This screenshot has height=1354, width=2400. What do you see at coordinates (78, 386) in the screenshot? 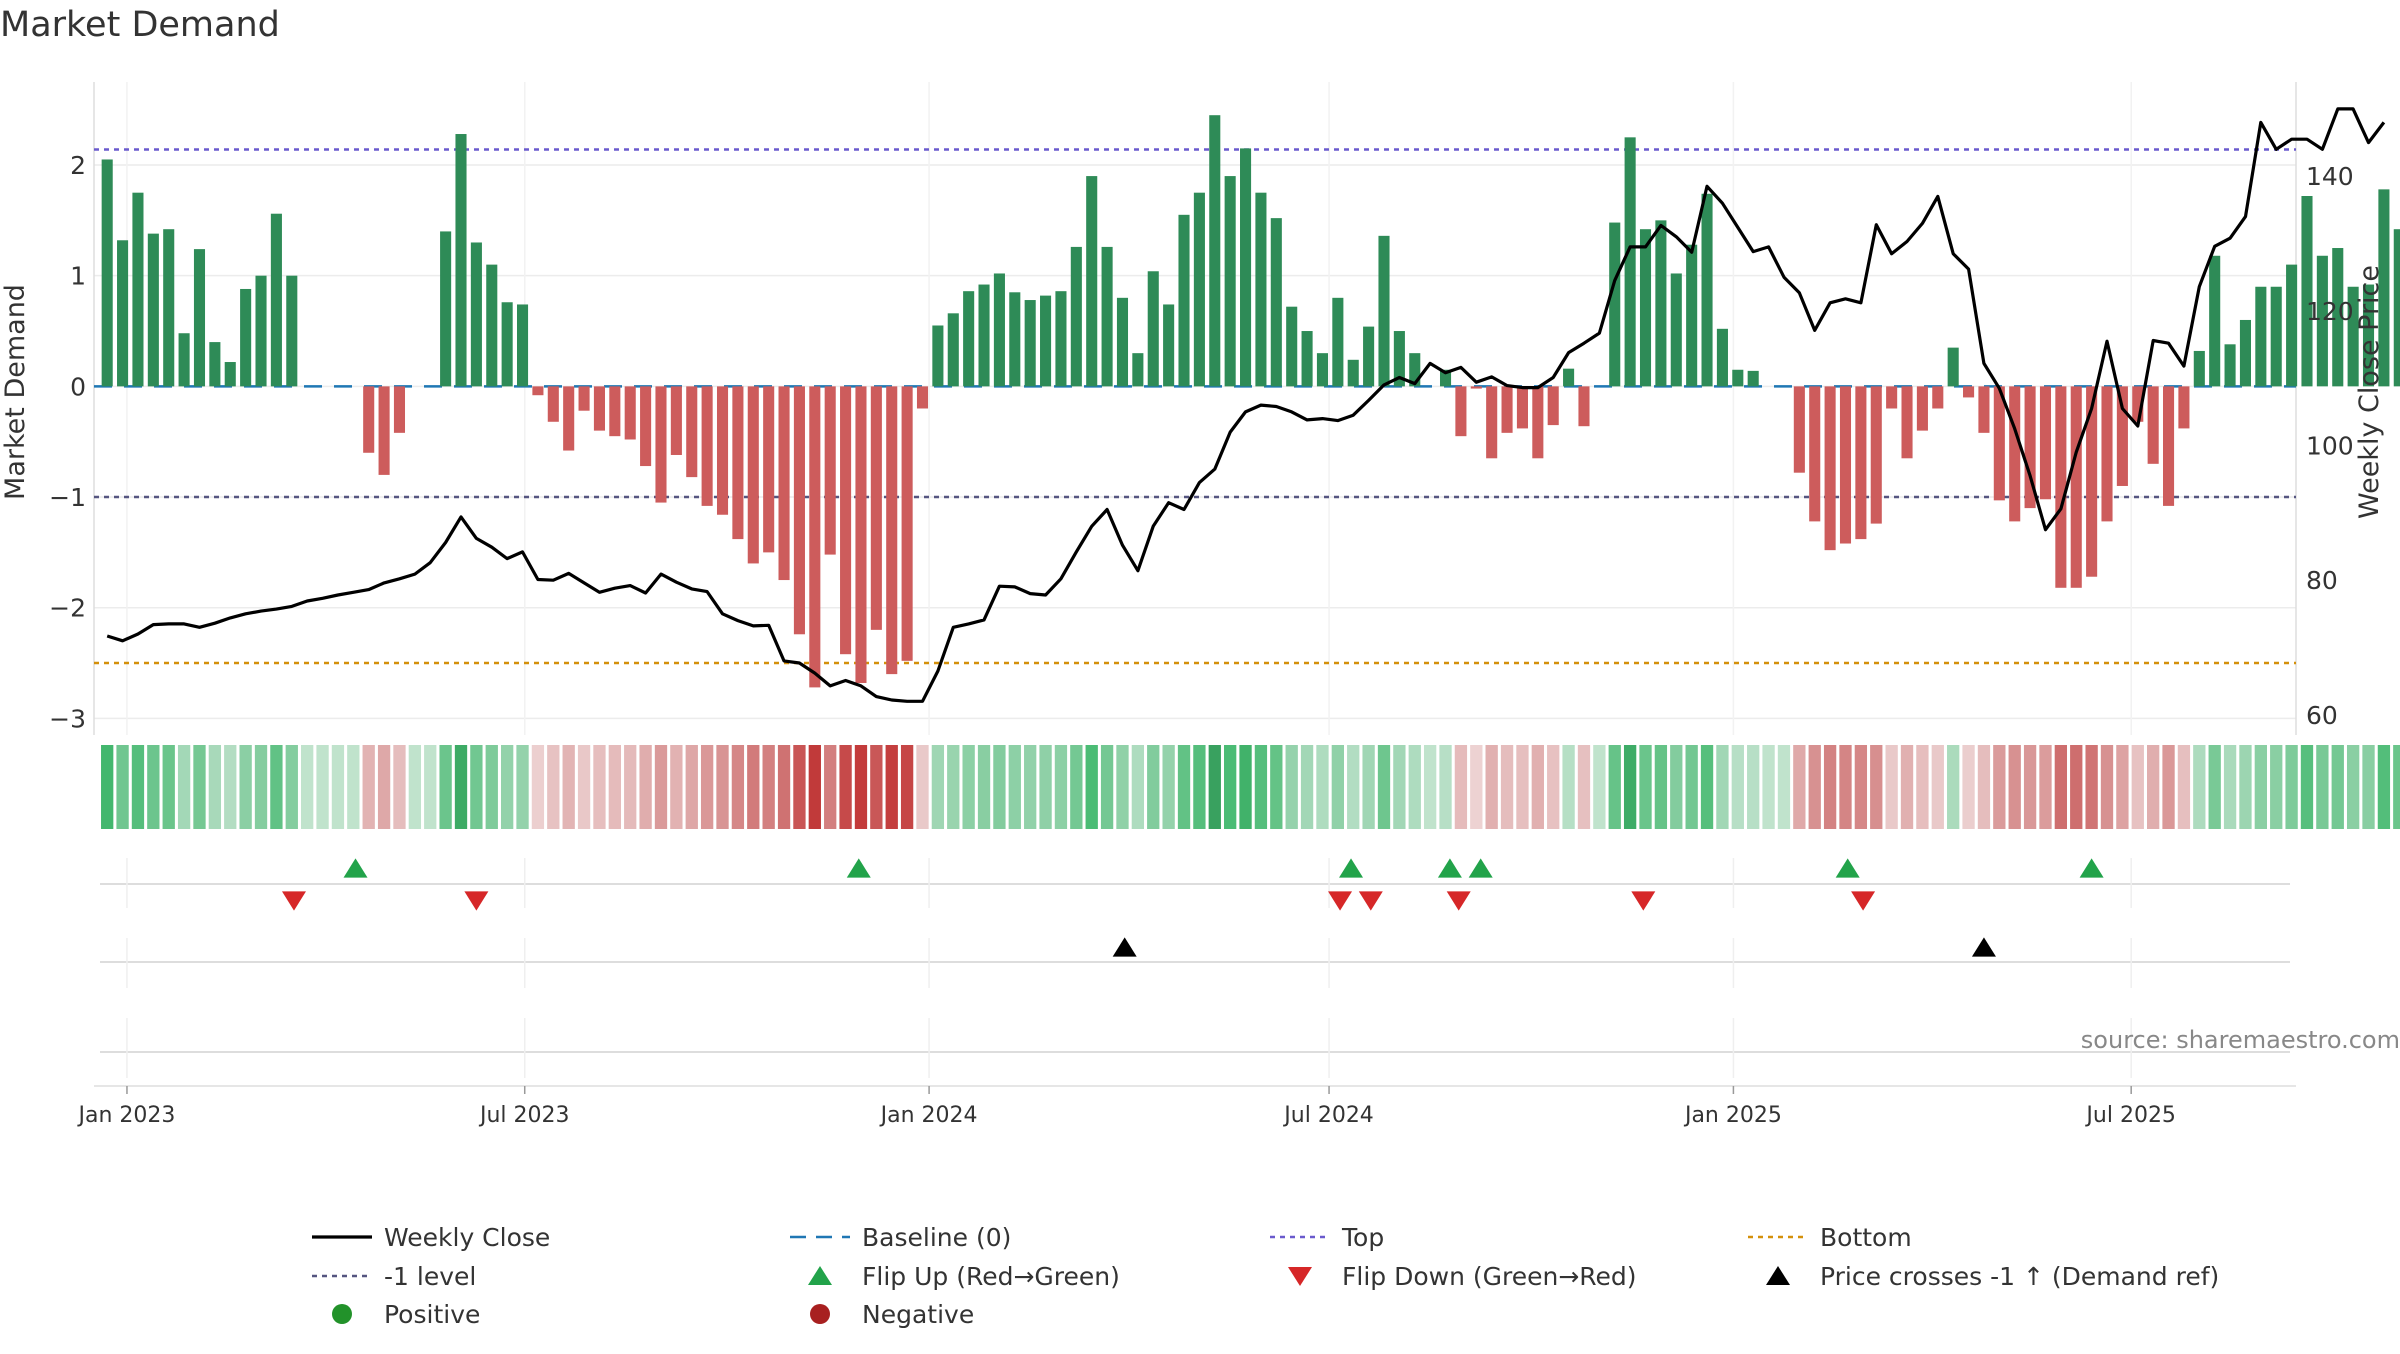
I see `y-tick-label: 0` at bounding box center [78, 386].